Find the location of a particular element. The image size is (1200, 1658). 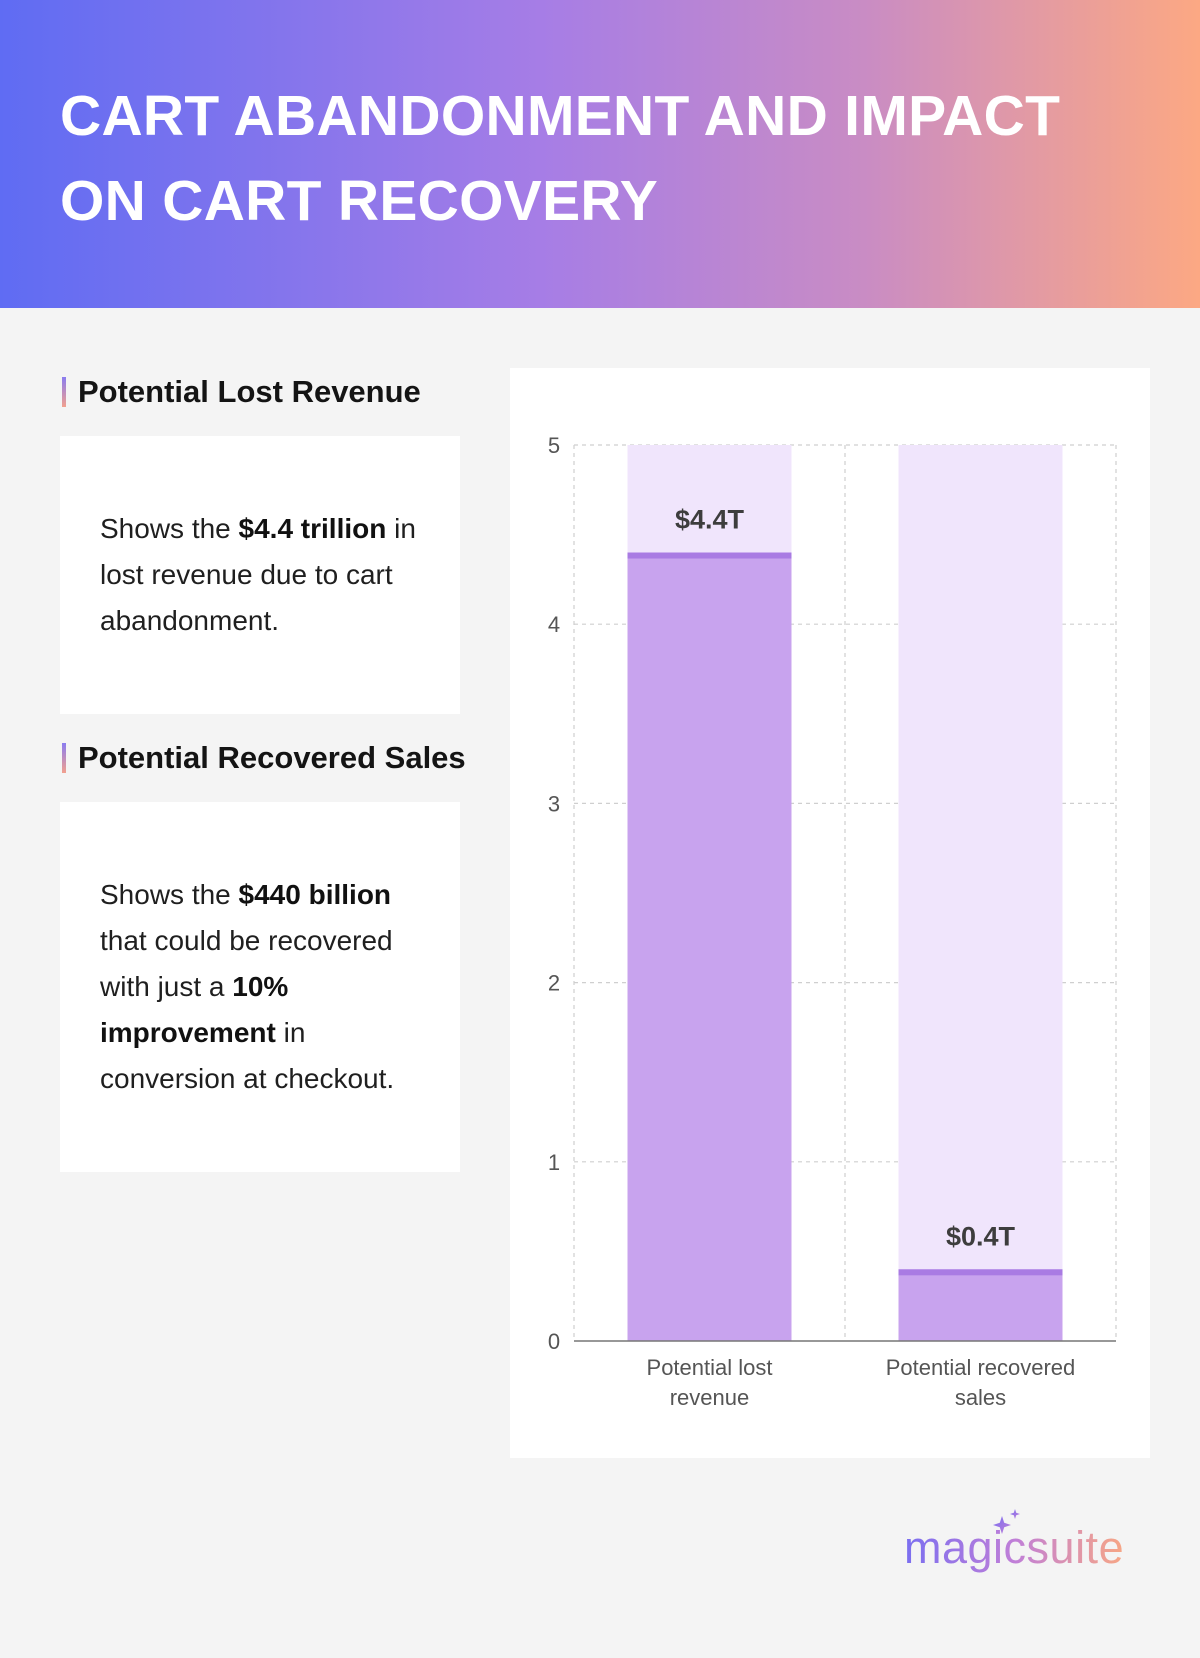

description-text: that could be recovered with just a is located at coordinates (246, 963).